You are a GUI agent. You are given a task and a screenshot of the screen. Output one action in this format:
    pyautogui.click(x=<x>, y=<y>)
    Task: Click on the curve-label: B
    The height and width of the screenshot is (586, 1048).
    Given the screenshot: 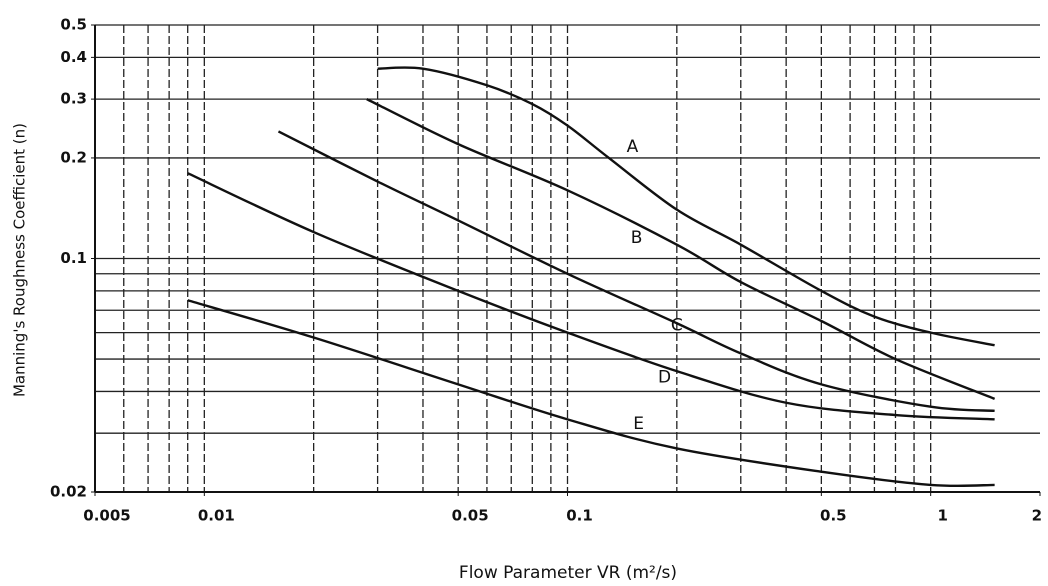 What is the action you would take?
    pyautogui.click(x=637, y=238)
    